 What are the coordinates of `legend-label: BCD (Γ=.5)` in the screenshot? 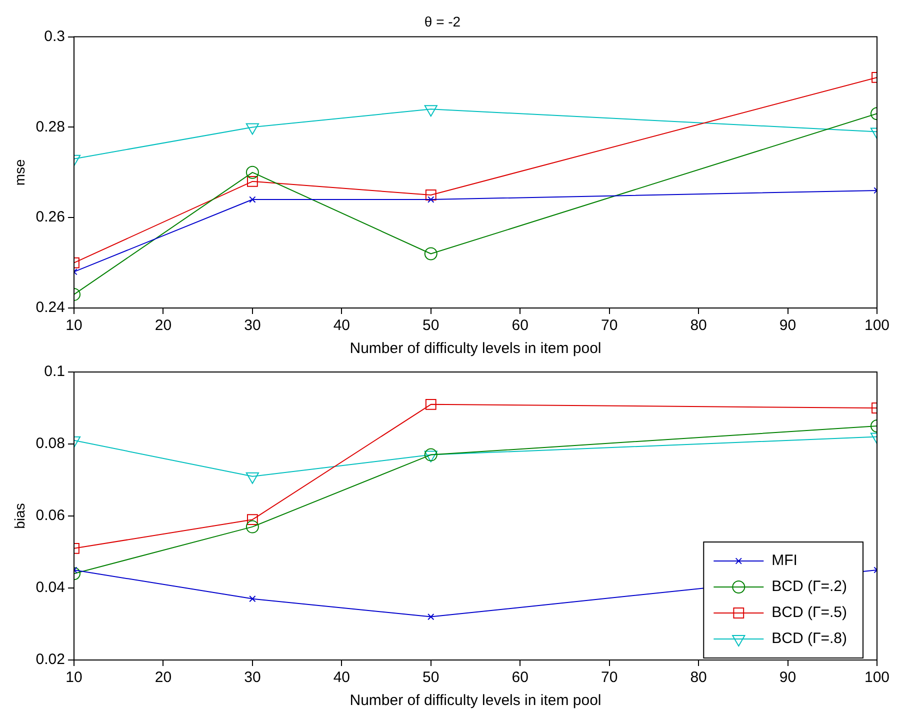 It's located at (810, 613).